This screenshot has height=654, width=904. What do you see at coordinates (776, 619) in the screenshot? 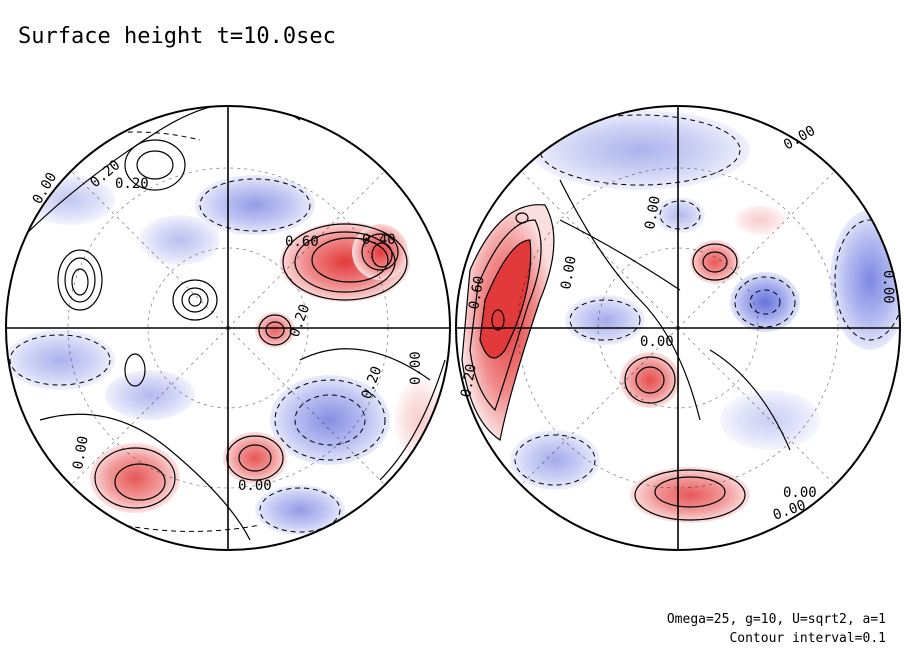
I see `parameters-text: Omega=25, g=10, U=sqrt2, a=1` at bounding box center [776, 619].